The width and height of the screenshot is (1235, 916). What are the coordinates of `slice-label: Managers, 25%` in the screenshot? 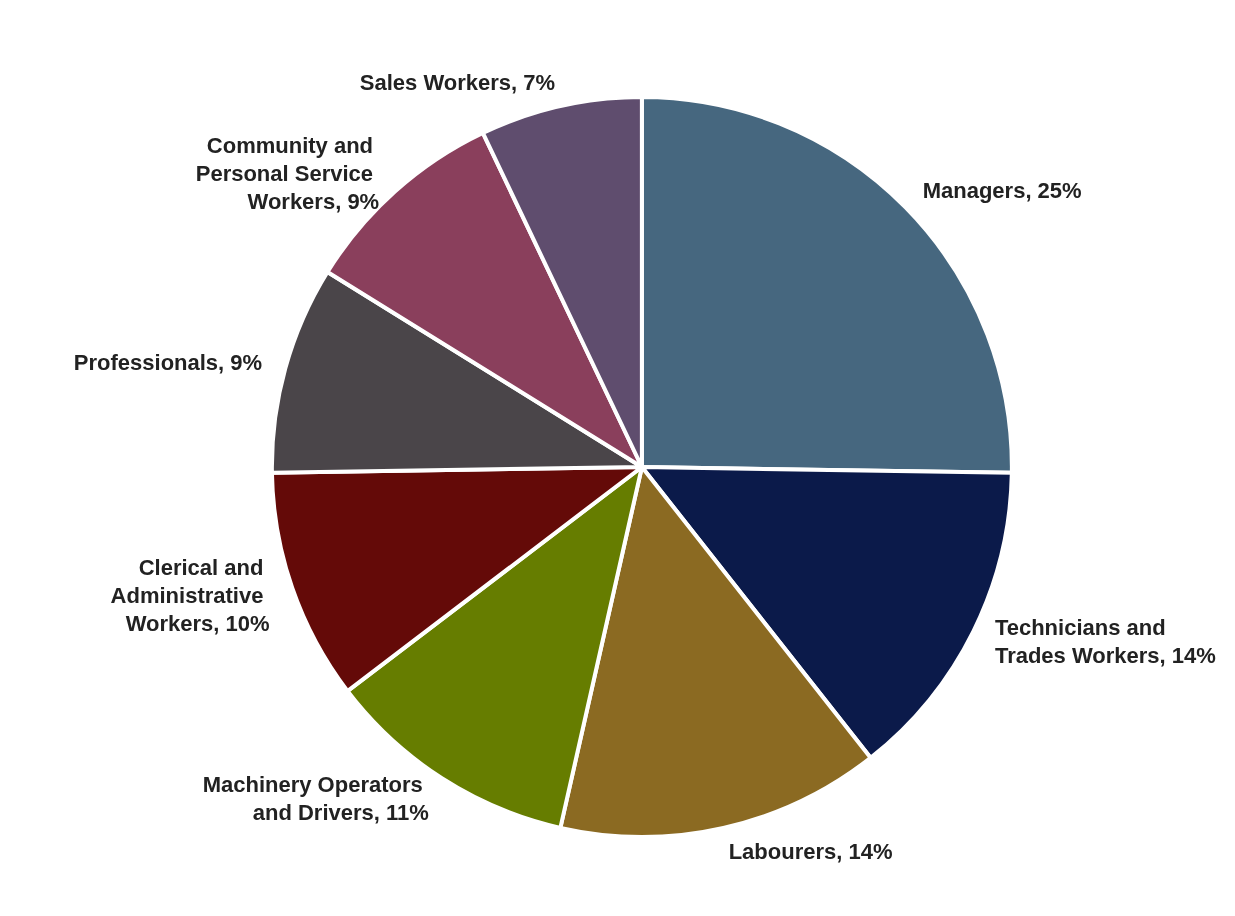 It's located at (1002, 191).